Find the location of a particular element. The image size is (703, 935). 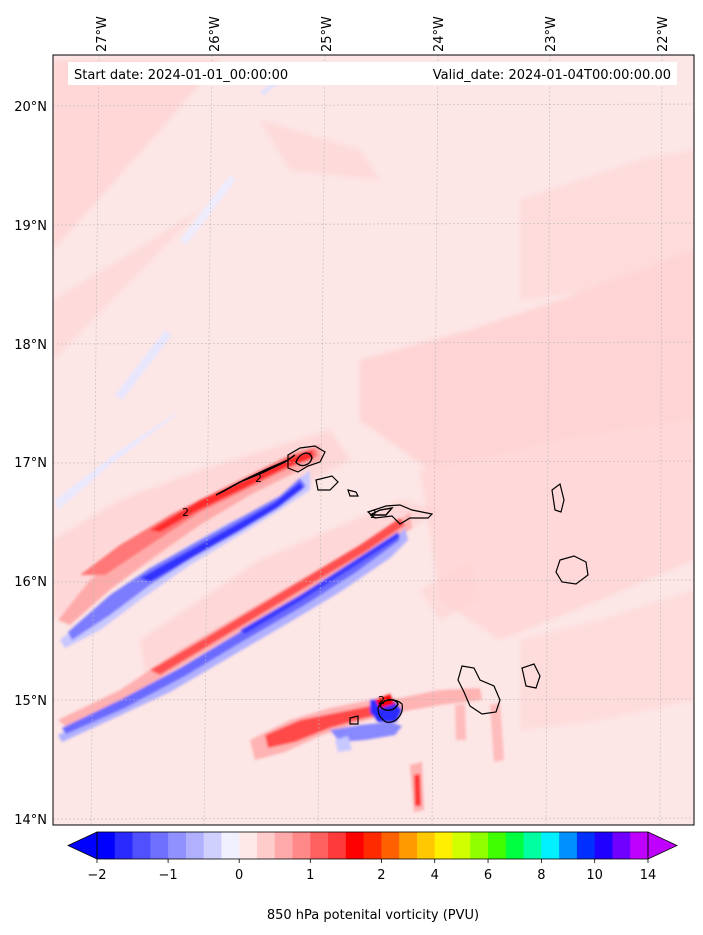

colorbar-tick-label: 0 is located at coordinates (239, 875).